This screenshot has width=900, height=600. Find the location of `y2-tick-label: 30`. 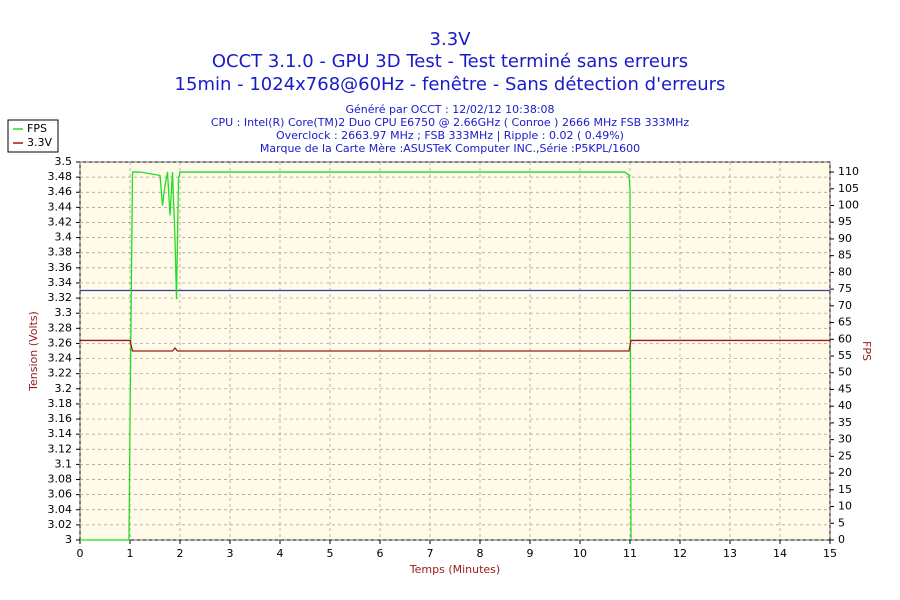

y2-tick-label: 30 is located at coordinates (845, 439).